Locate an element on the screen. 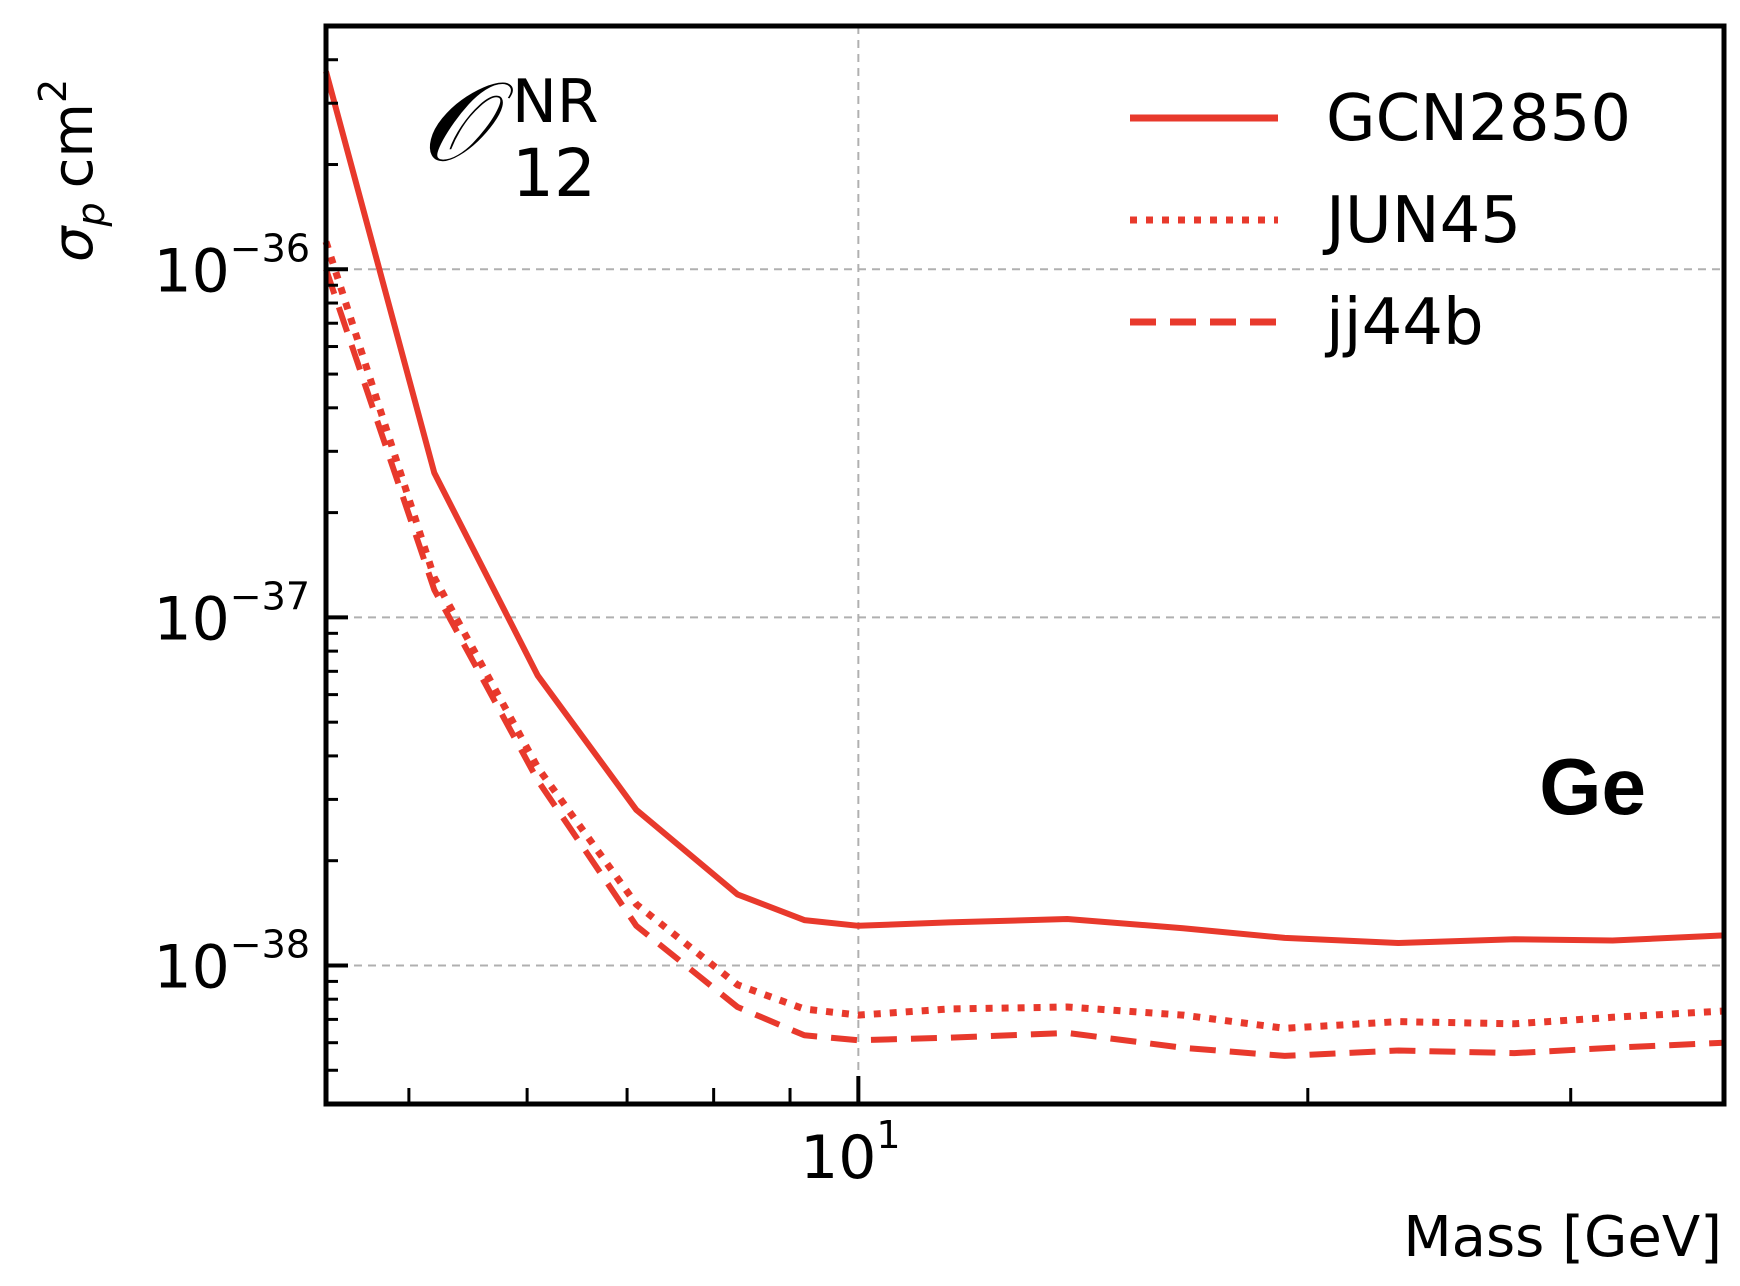  material-label: Ge is located at coordinates (1592, 786).